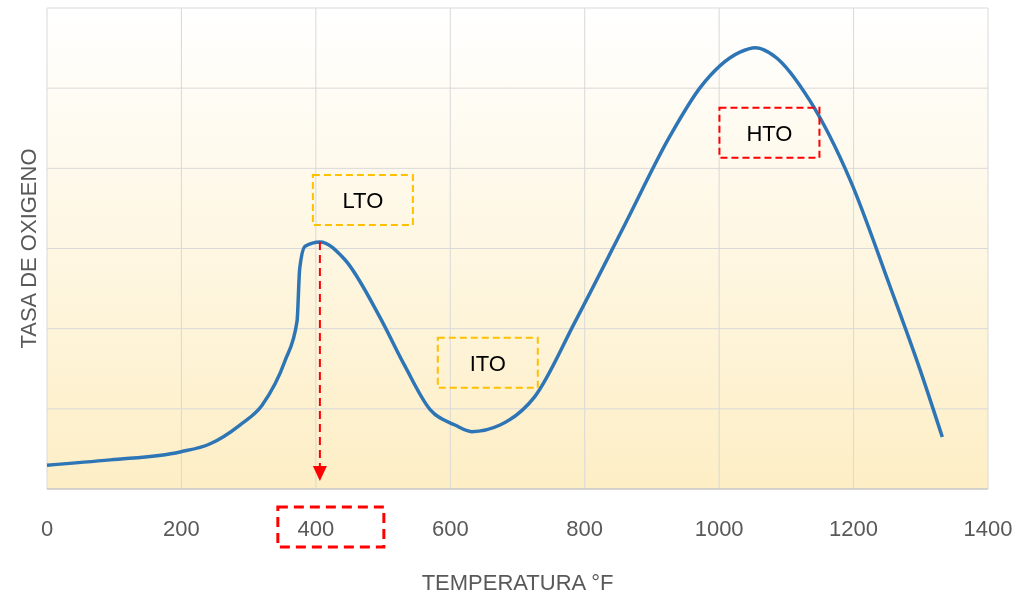 The width and height of the screenshot is (1031, 594). What do you see at coordinates (585, 528) in the screenshot?
I see `x-tick-label: 800` at bounding box center [585, 528].